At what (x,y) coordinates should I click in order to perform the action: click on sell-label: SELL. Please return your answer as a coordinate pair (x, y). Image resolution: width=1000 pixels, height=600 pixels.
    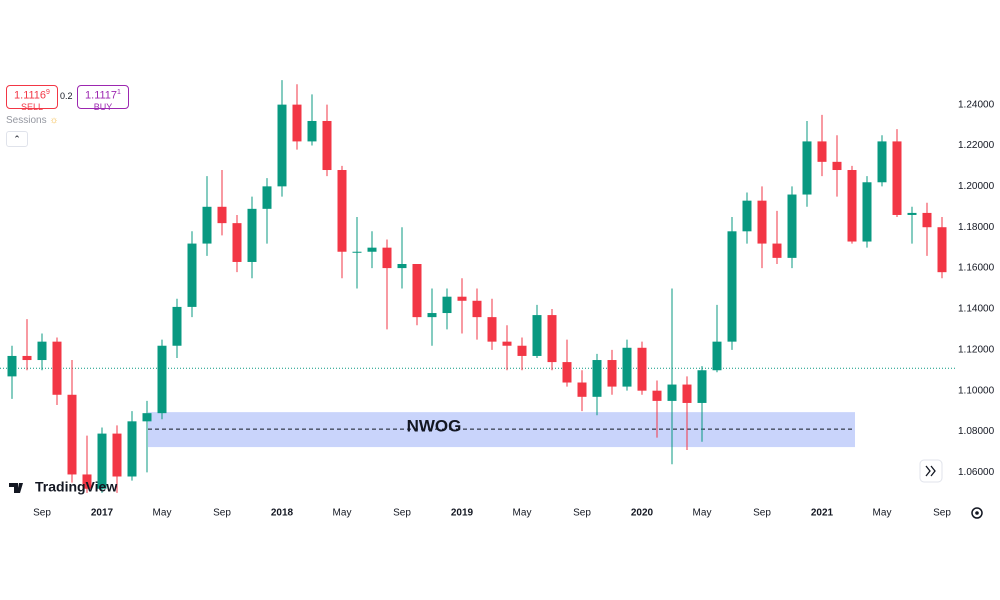
    Looking at the image, I should click on (32, 106).